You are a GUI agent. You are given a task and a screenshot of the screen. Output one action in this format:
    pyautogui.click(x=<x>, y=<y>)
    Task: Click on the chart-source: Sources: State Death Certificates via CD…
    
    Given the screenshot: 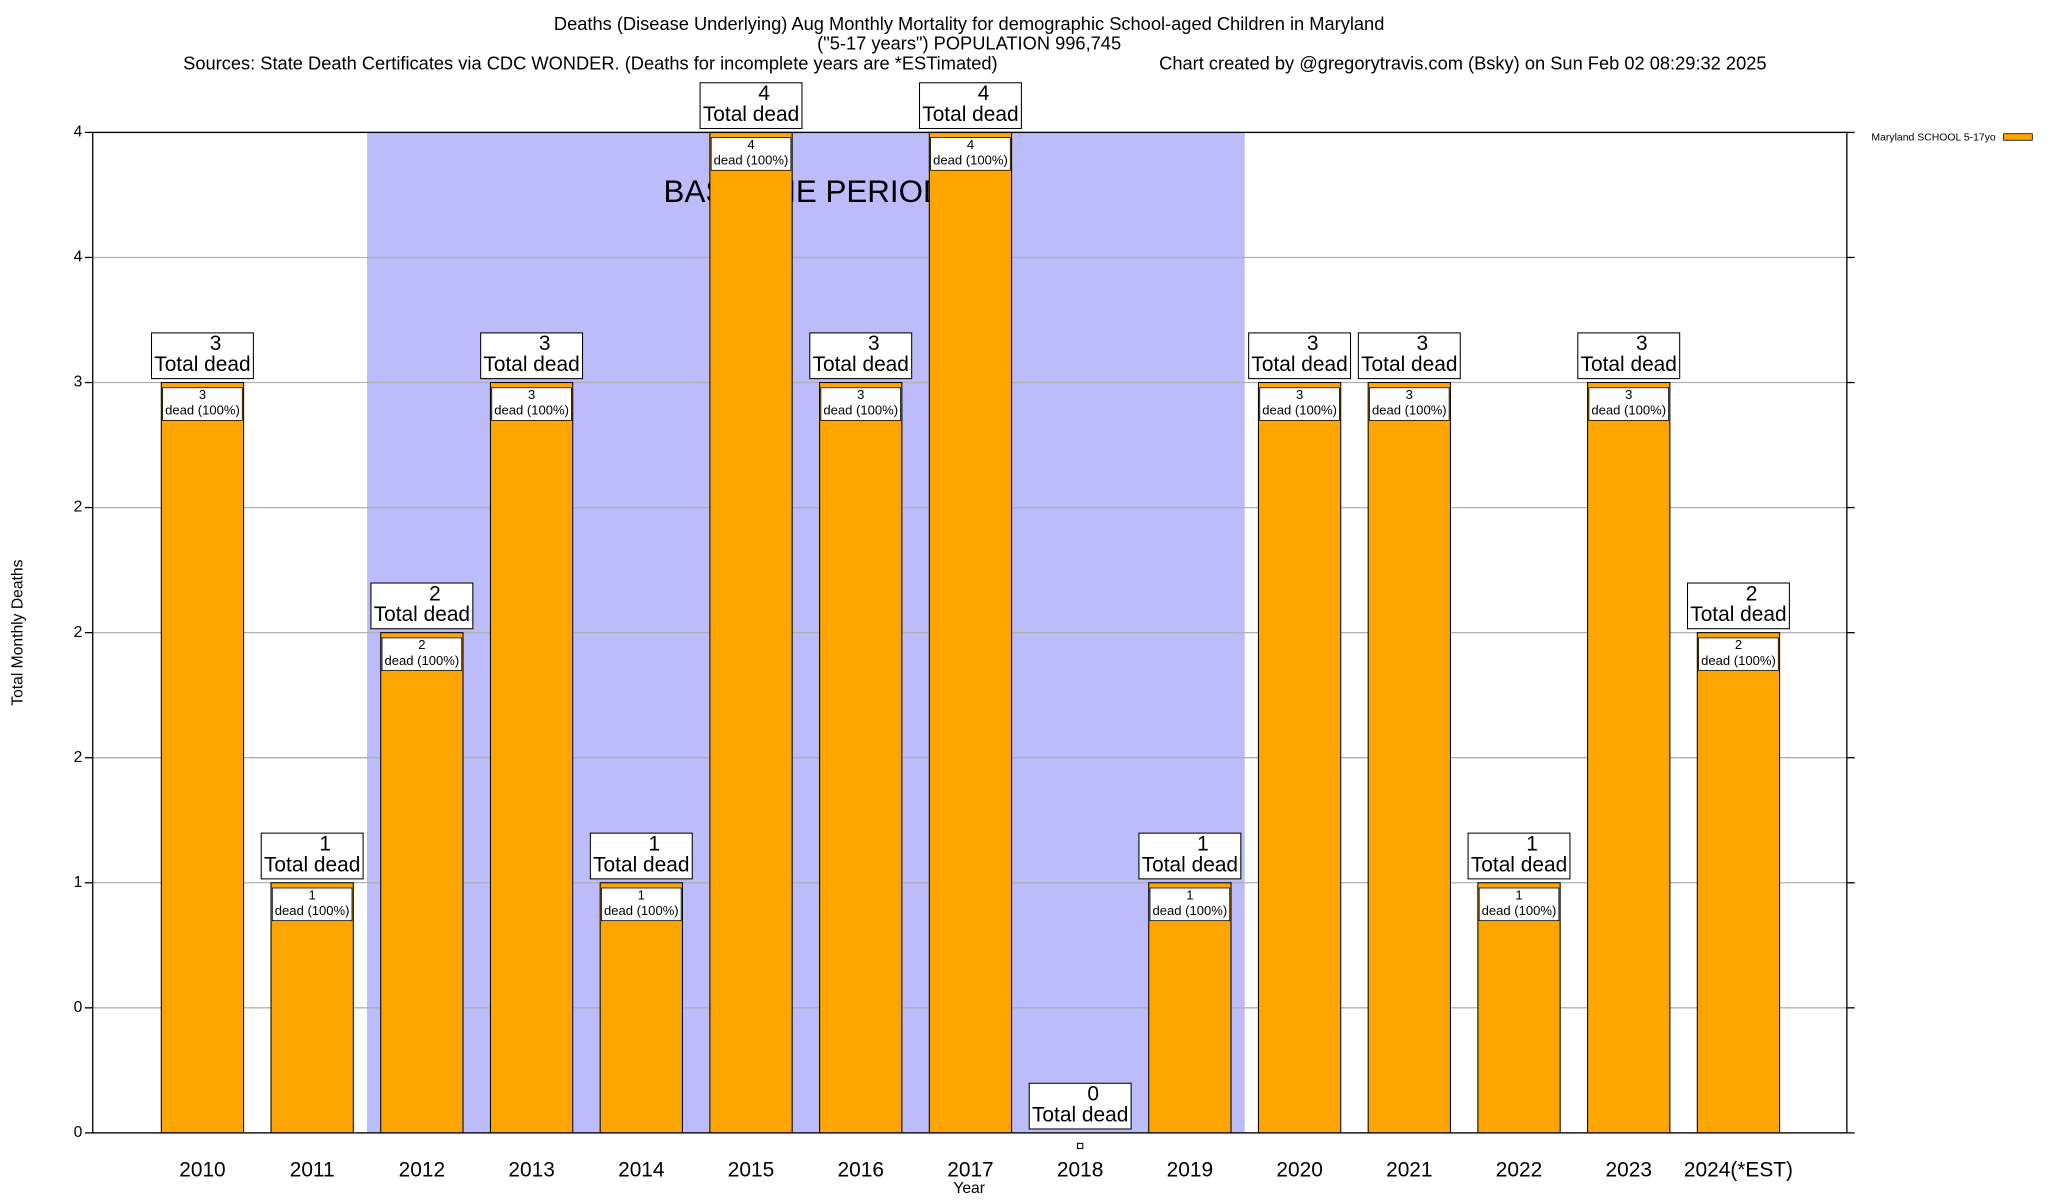 What is the action you would take?
    pyautogui.click(x=590, y=62)
    